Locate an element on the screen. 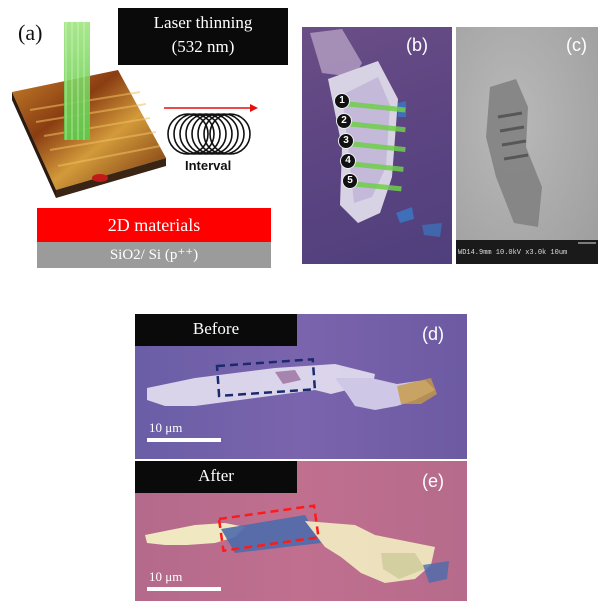  panel-e-image: After (e) 10 μm is located at coordinates (301, 531).